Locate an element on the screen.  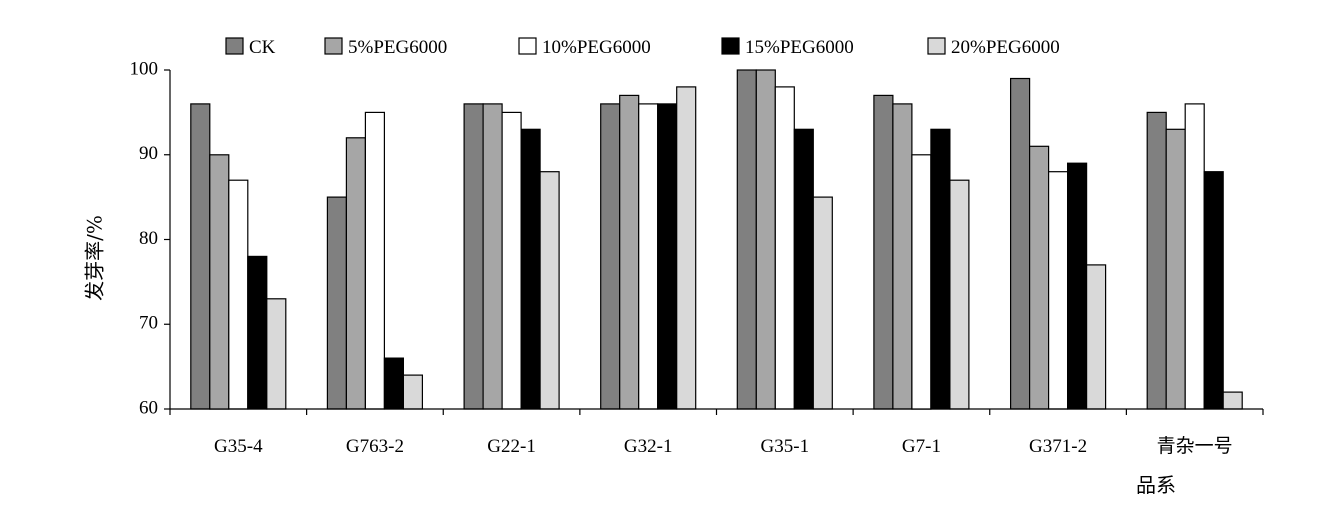
x-tick-label: G35-1 is located at coordinates (785, 446).